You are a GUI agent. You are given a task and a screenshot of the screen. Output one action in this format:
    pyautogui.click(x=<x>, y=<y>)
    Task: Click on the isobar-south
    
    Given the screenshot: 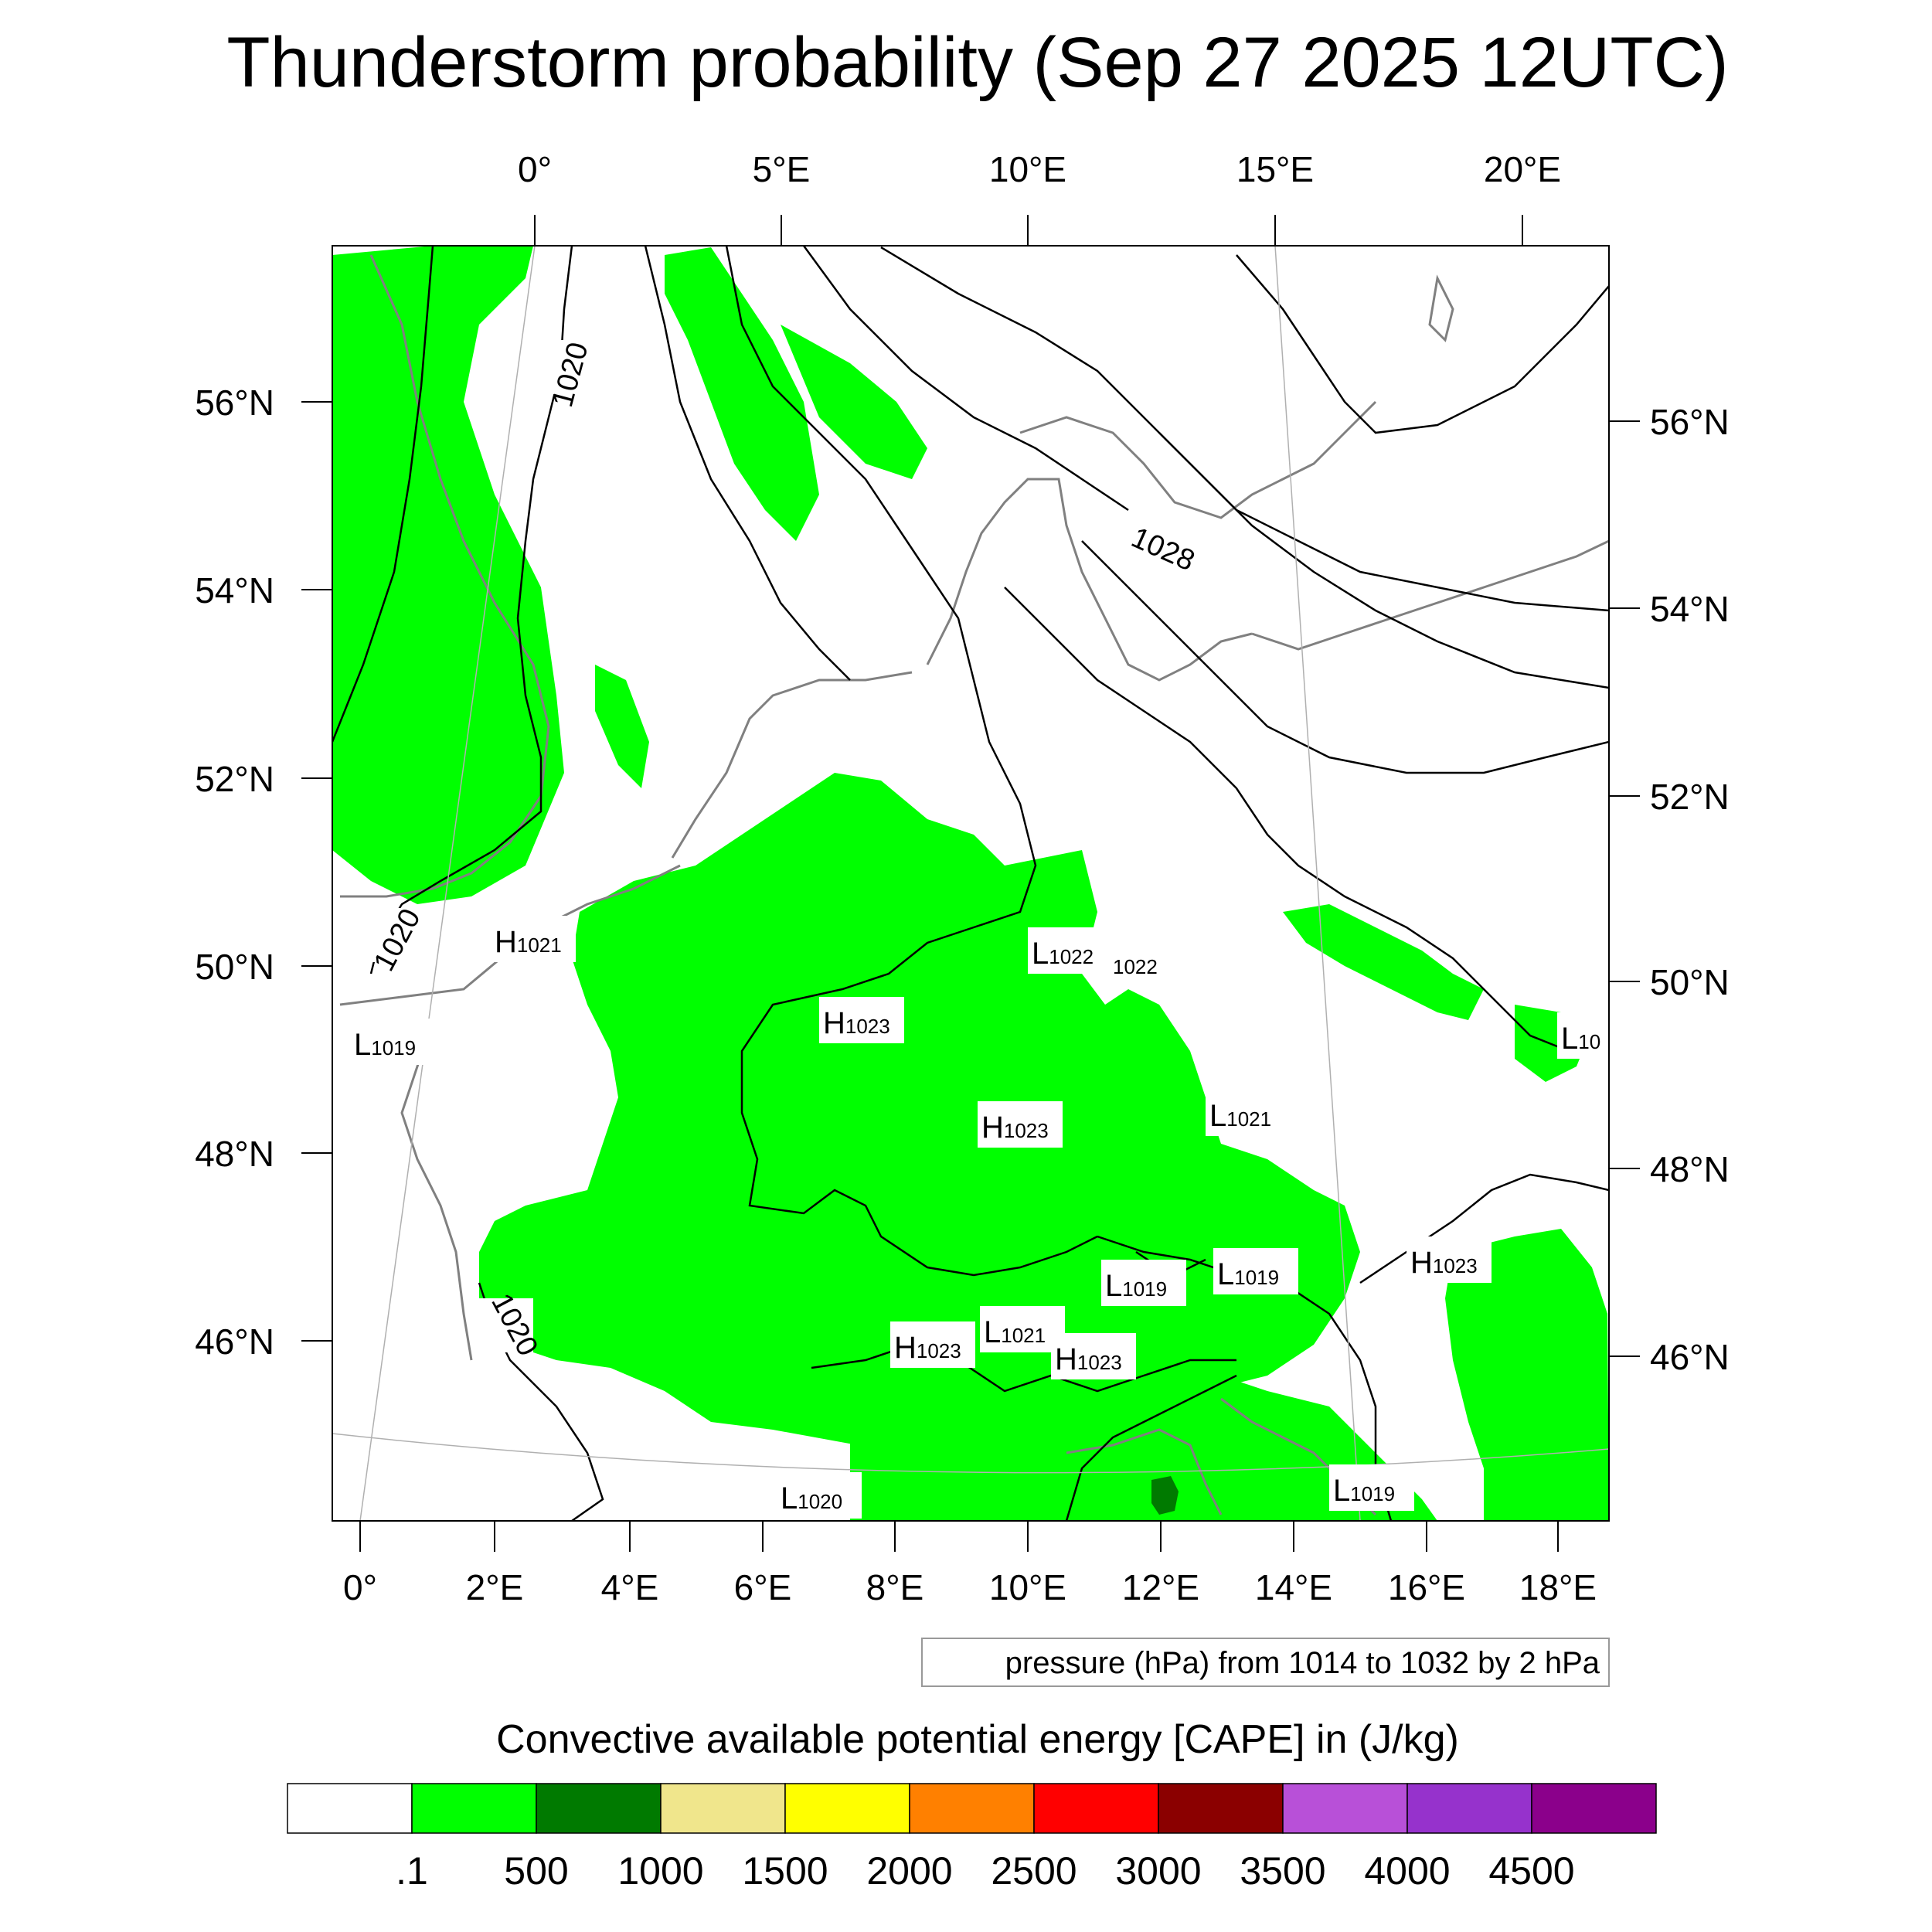 What is the action you would take?
    pyautogui.click(x=1245, y=1378)
    